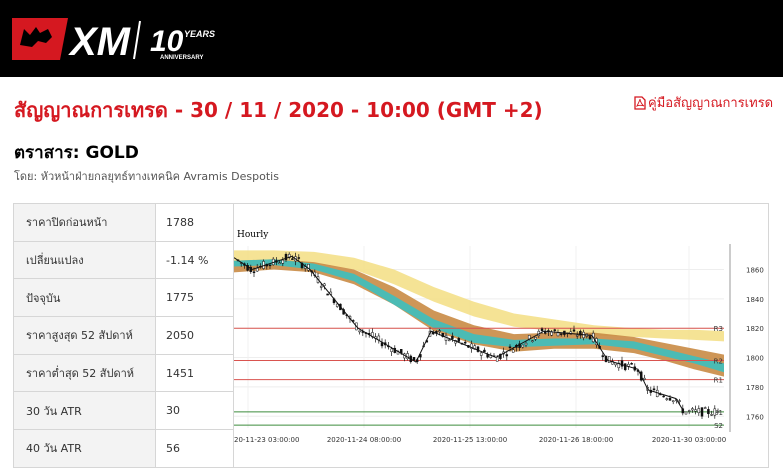  What do you see at coordinates (194, 411) in the screenshot?
I see `stat-value: 30` at bounding box center [194, 411].